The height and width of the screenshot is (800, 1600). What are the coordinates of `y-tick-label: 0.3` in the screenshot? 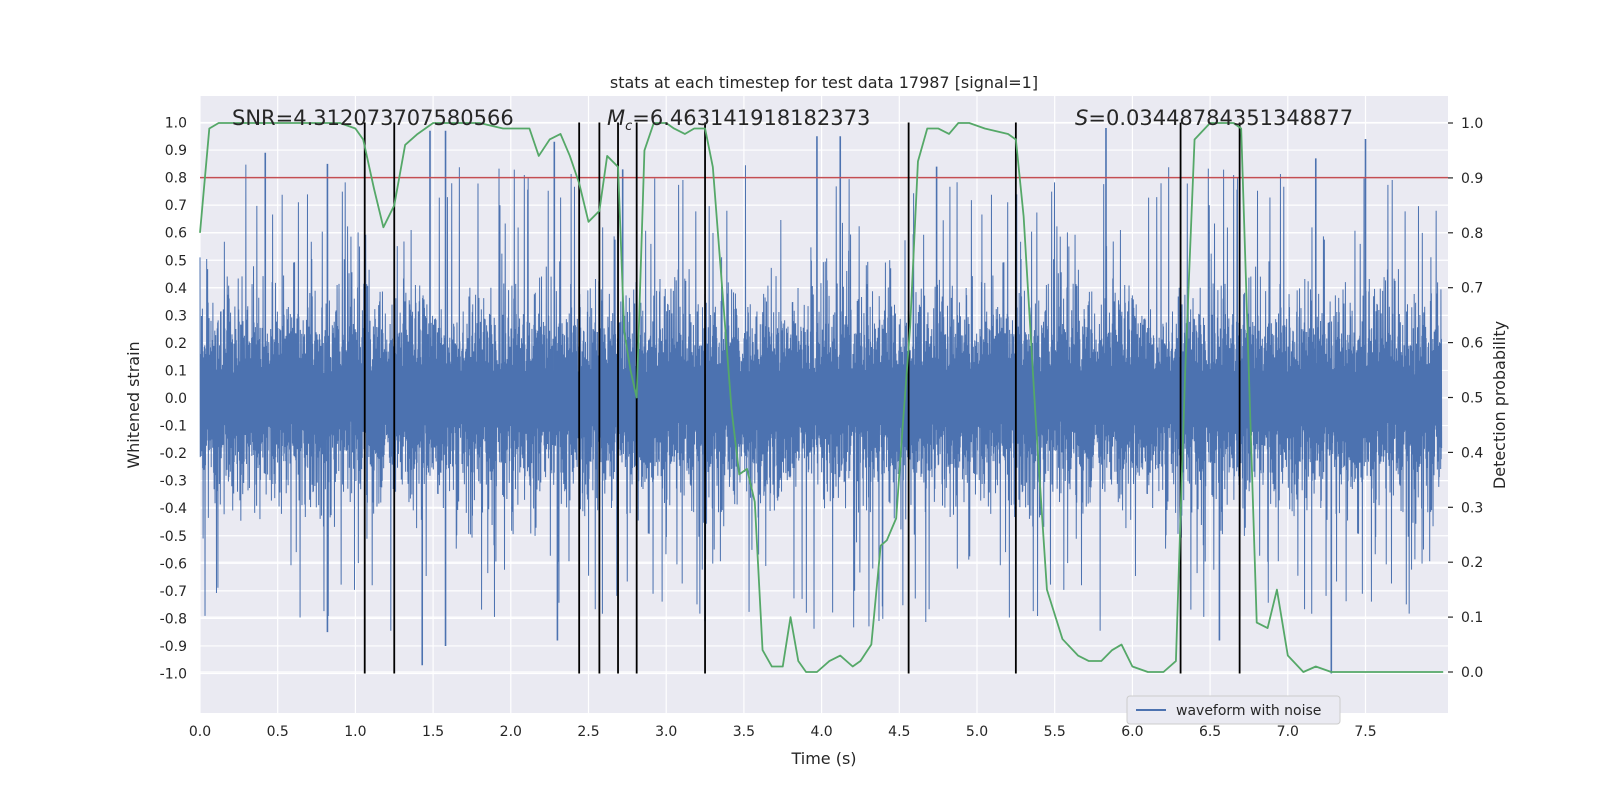 It's located at (176, 316).